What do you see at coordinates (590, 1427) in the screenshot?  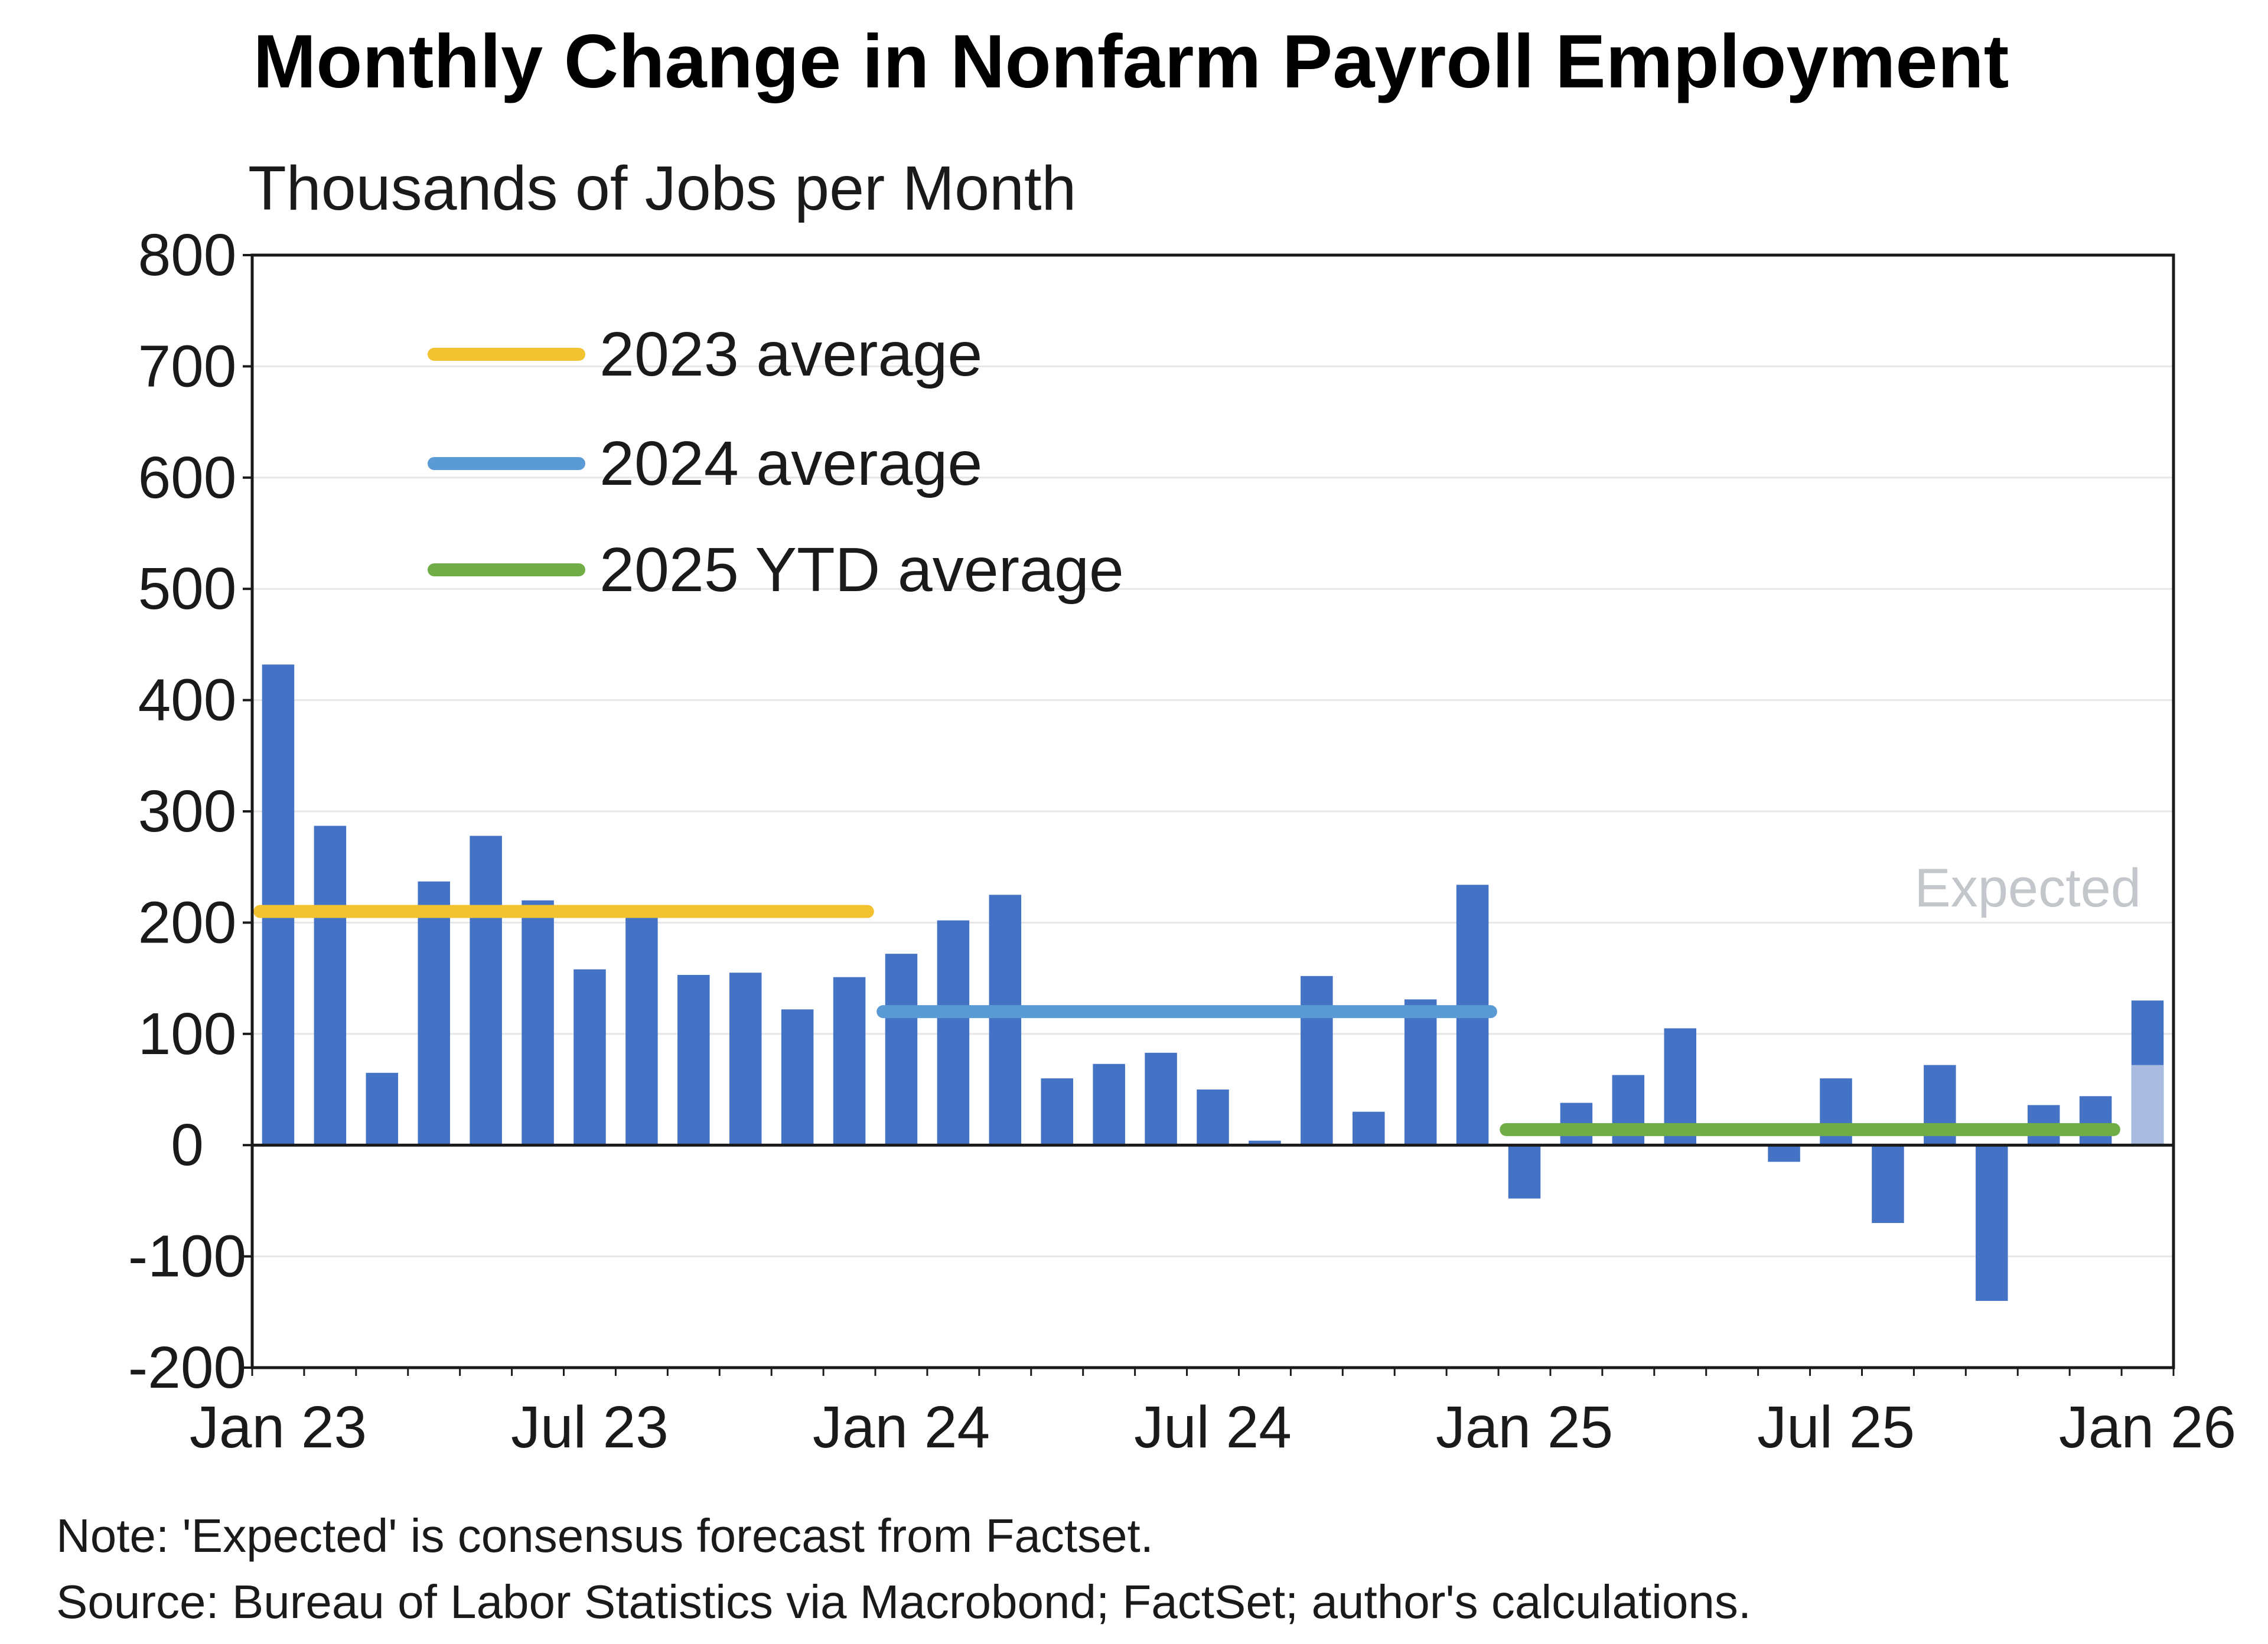 I see `x-tick-label: Jul 23` at bounding box center [590, 1427].